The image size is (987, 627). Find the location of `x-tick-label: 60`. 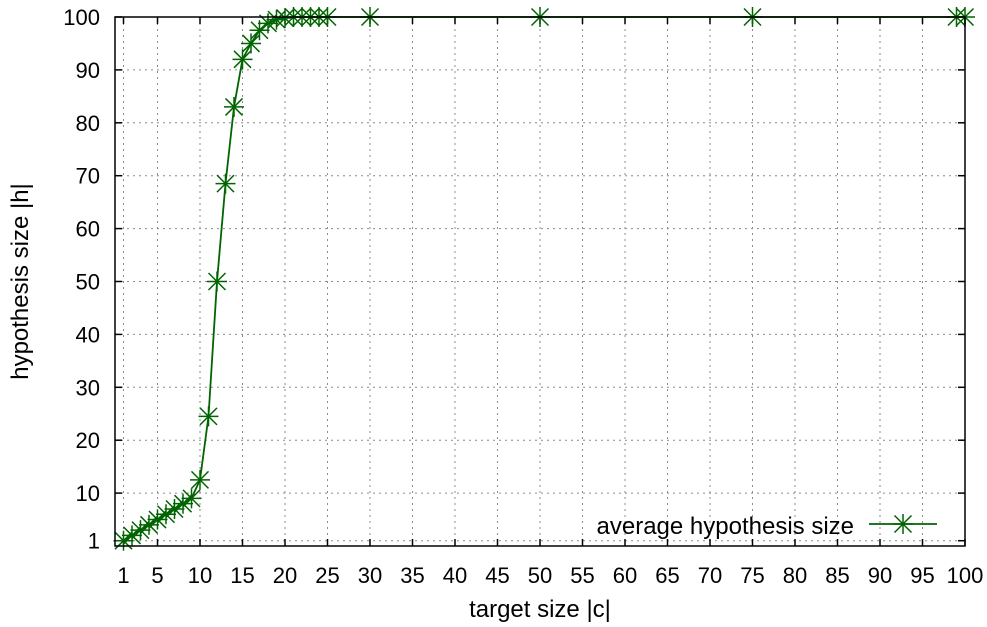

x-tick-label: 60 is located at coordinates (625, 575).